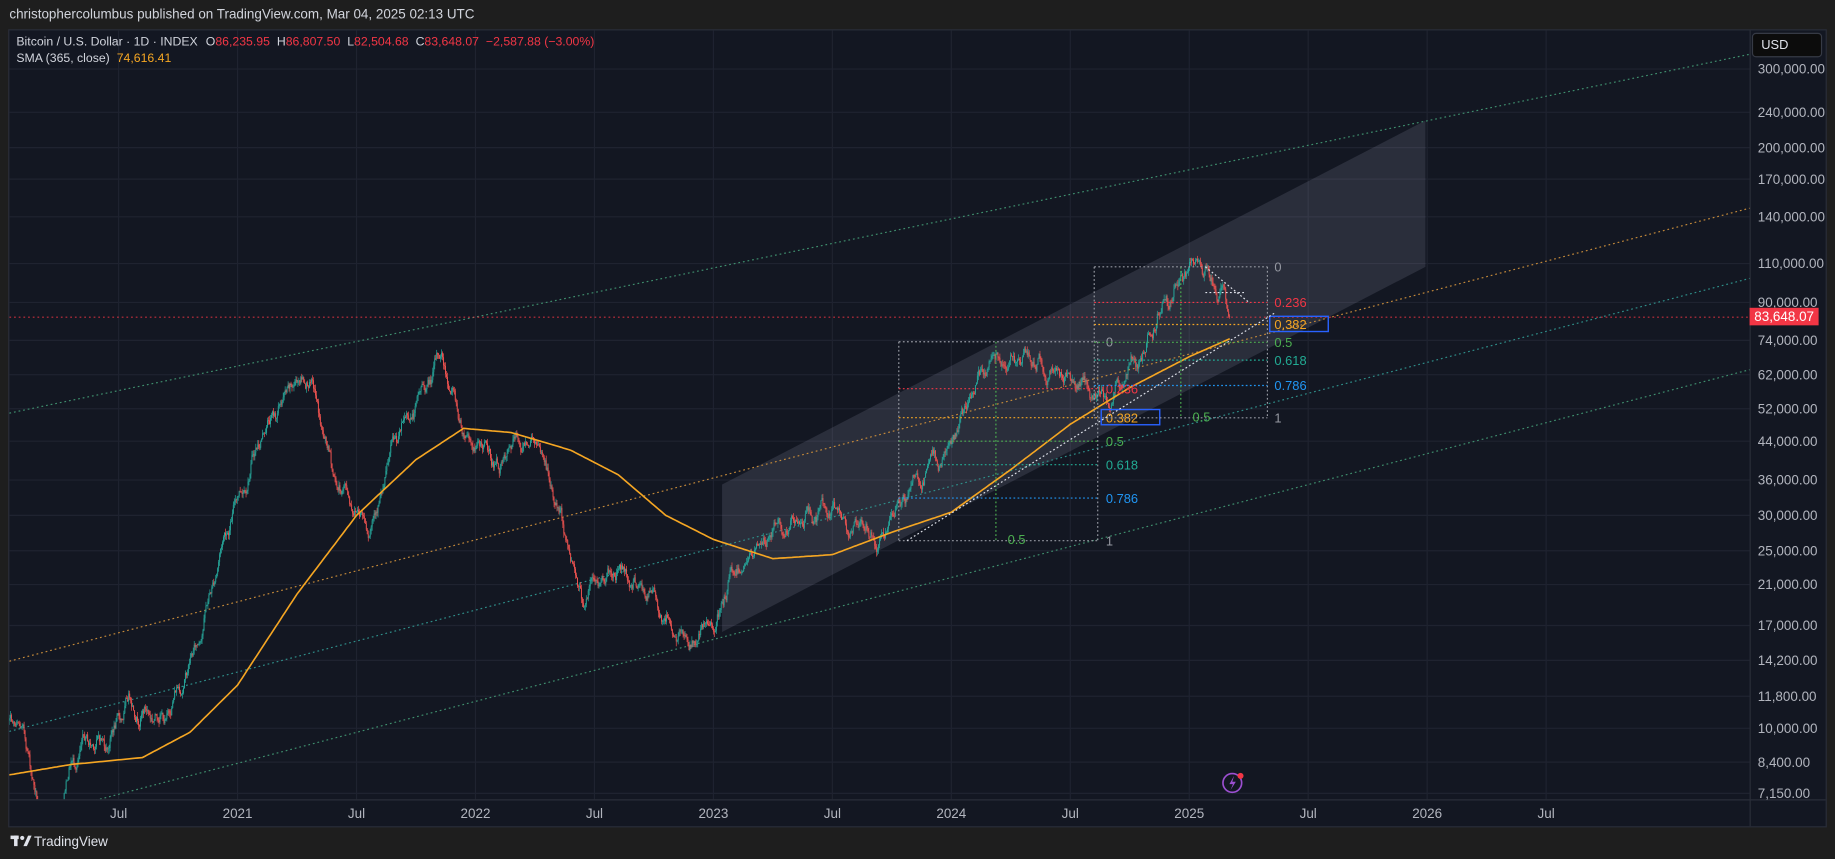 The width and height of the screenshot is (1835, 859). Describe the element at coordinates (350, 42) in the screenshot. I see `low-label: L` at that location.